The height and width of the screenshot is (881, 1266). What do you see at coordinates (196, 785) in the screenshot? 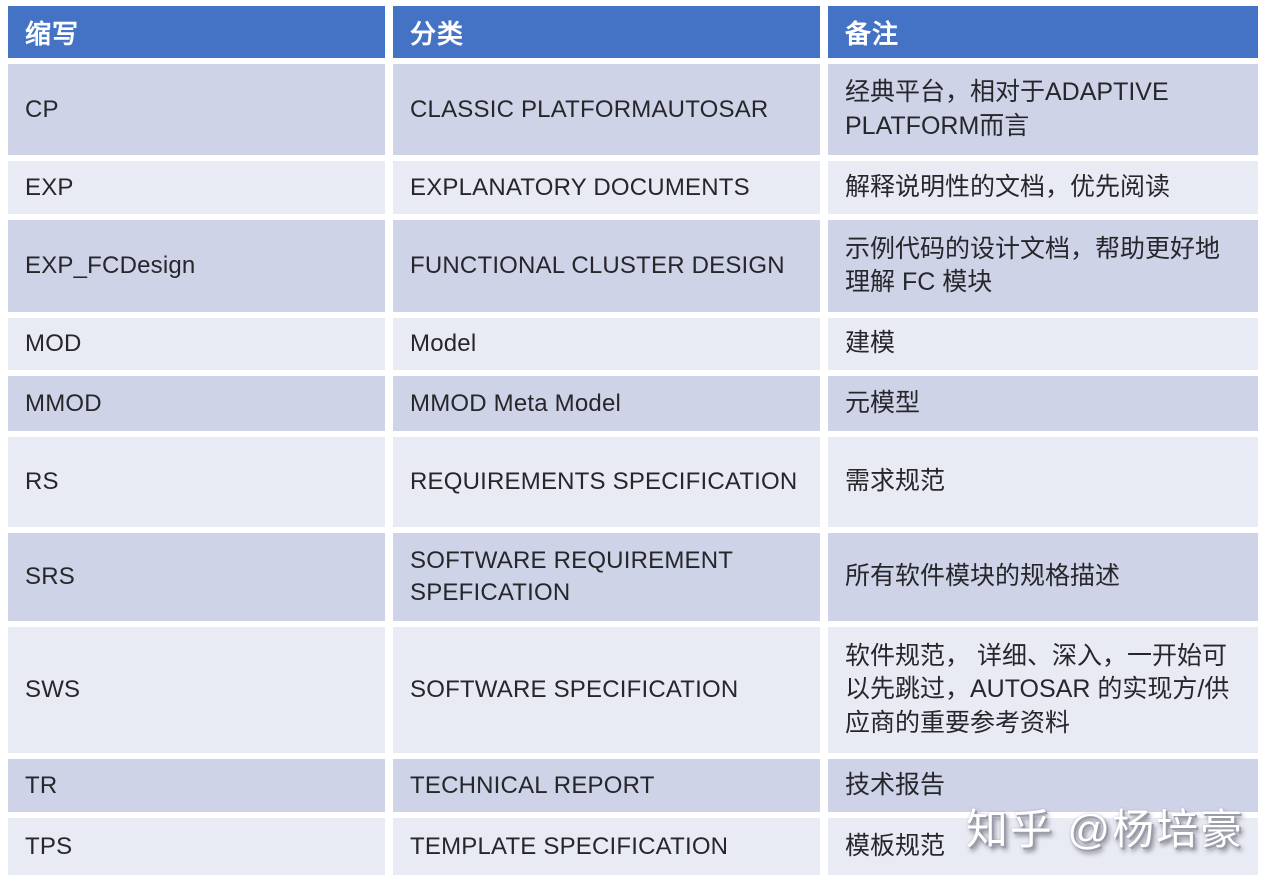
I see `cell-abbr: TR` at bounding box center [196, 785].